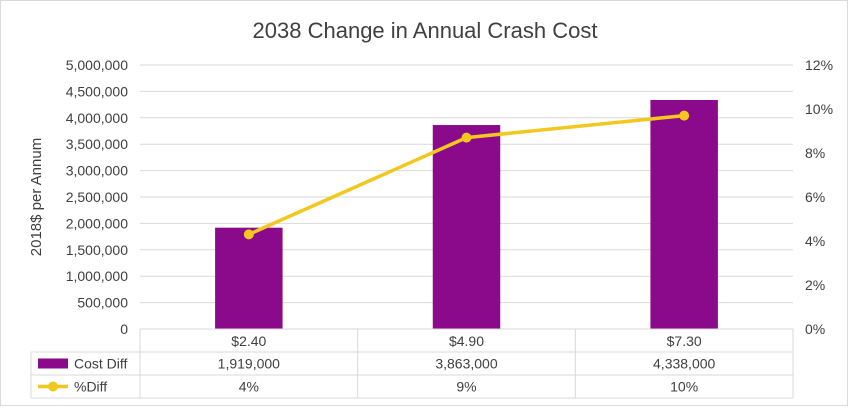 The height and width of the screenshot is (412, 850). I want to click on y2-tick-label: 8%, so click(815, 153).